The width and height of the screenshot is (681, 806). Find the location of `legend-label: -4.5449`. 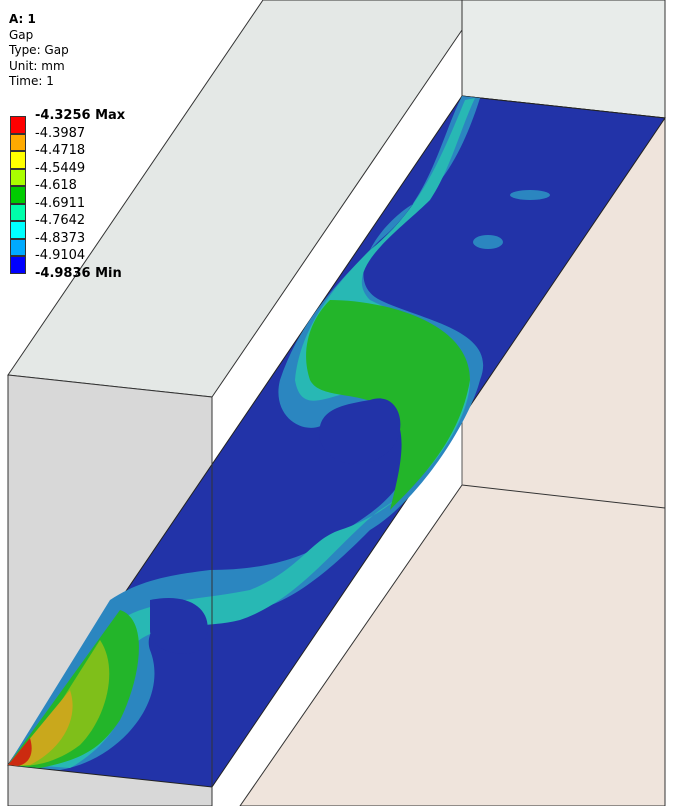

legend-label: -4.5449 is located at coordinates (60, 168).